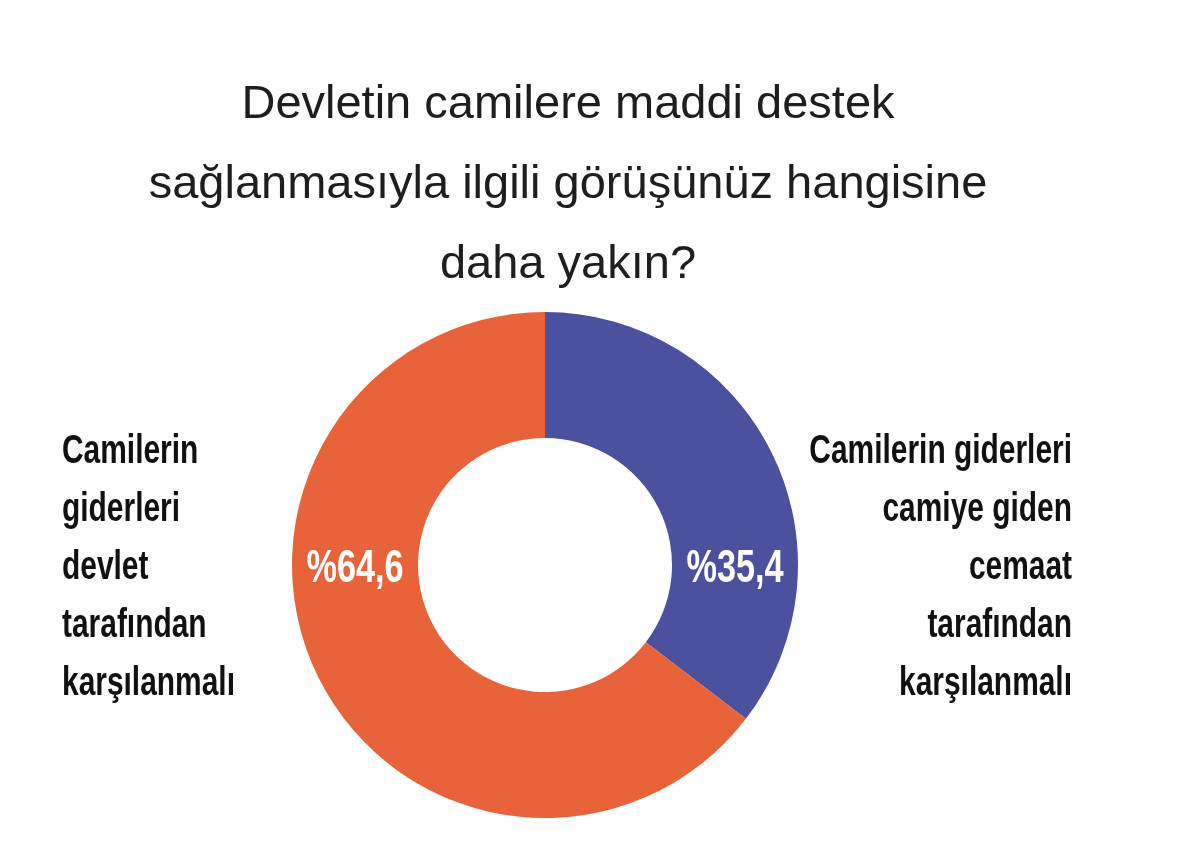 The image size is (1200, 865). Describe the element at coordinates (148, 565) in the screenshot. I see `slice-label: Camilerin giderleri devlet tarafından karşılanmalı` at that location.